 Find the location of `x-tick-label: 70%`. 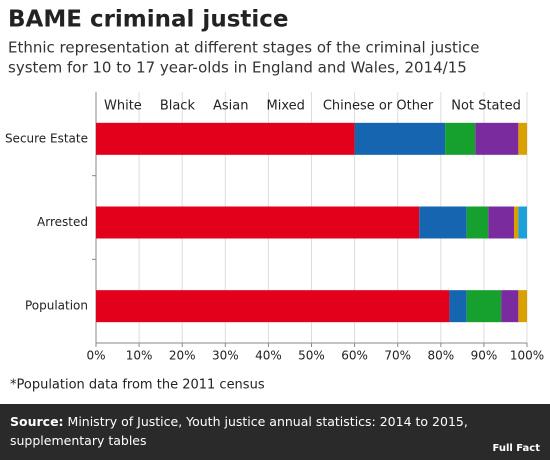

x-tick-label: 70% is located at coordinates (397, 356).